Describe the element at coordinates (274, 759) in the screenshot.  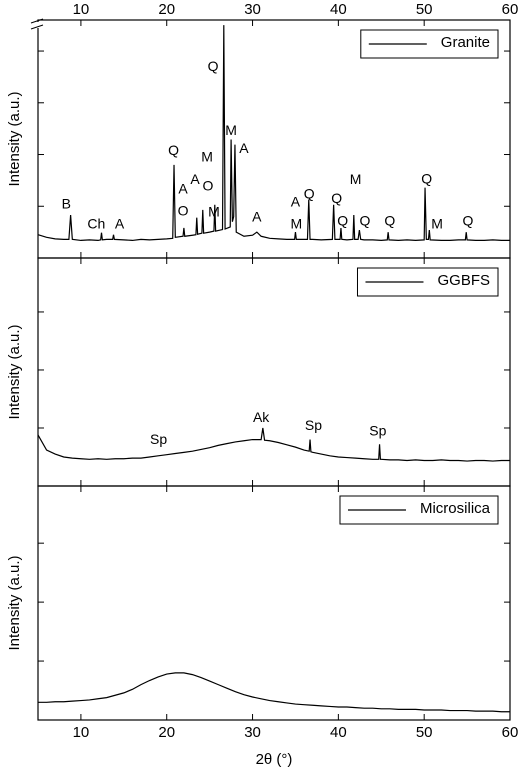
I see `x-axis-label: 2θ (°)` at that location.